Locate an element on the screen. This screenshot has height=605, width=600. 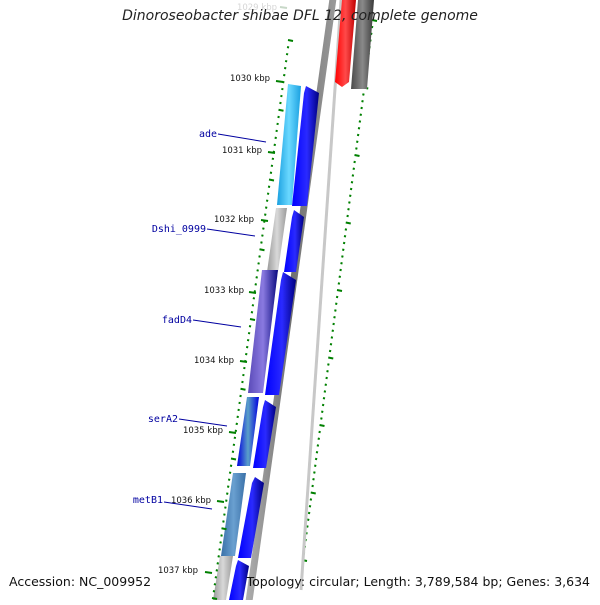
gene-label-dshi0999: Dshi_0999 is located at coordinates (179, 229).